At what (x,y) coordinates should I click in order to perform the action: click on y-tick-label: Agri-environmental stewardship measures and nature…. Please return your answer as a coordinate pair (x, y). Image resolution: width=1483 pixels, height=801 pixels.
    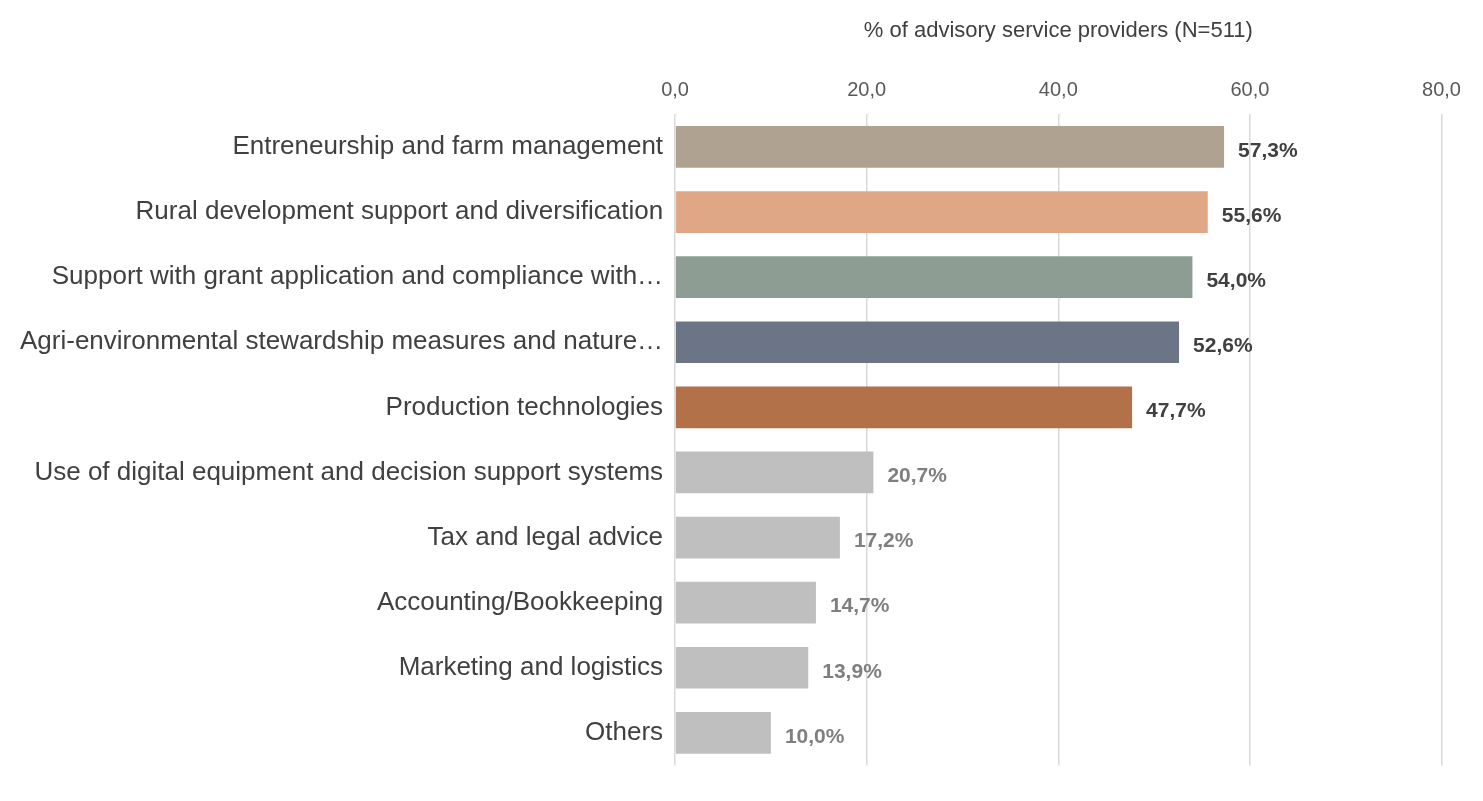
    Looking at the image, I should click on (342, 340).